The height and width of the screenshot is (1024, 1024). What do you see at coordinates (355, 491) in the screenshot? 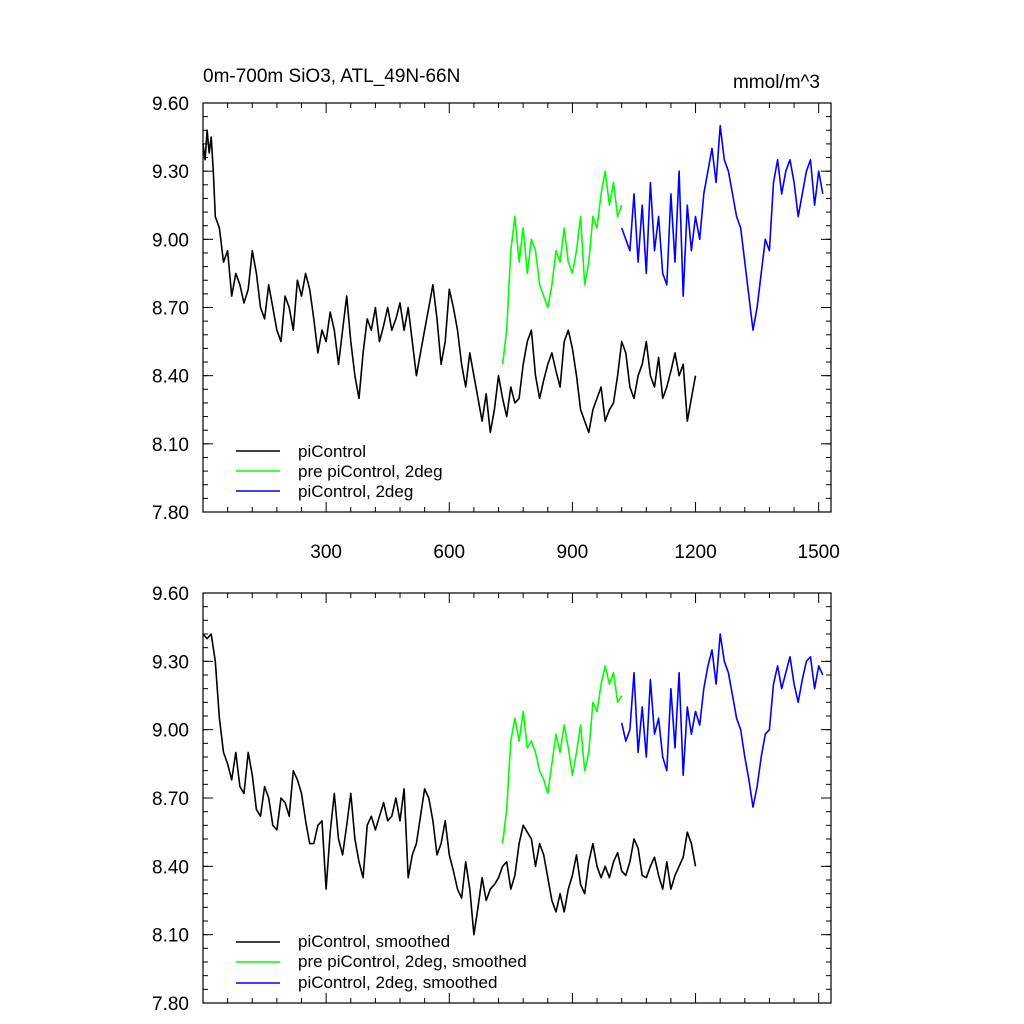
I see `legend-label-picontrol-2deg: piControl, 2deg` at bounding box center [355, 491].